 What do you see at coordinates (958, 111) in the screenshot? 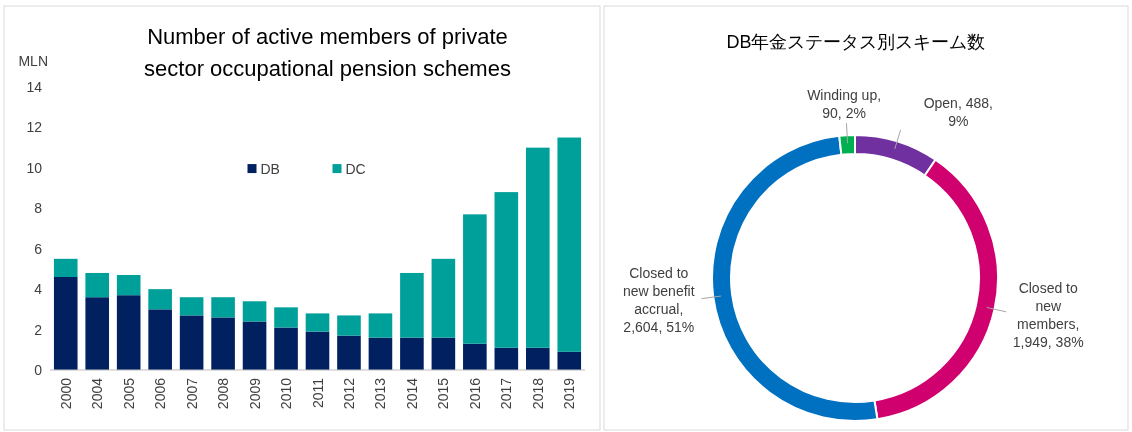
I see `slice-label: Open, 488, 9%` at bounding box center [958, 111].